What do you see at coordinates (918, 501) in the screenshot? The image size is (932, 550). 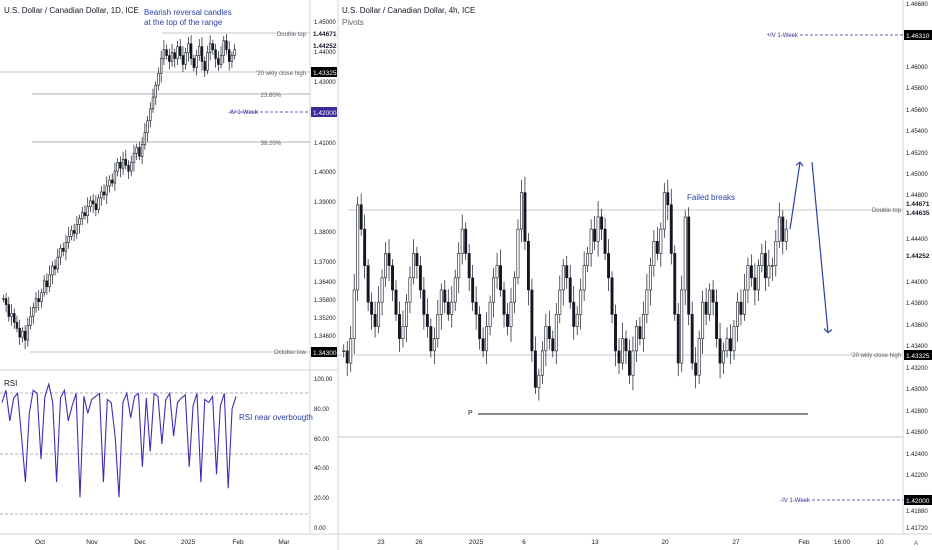 I see `right-tag-iv-minus: 1.42000` at bounding box center [918, 501].